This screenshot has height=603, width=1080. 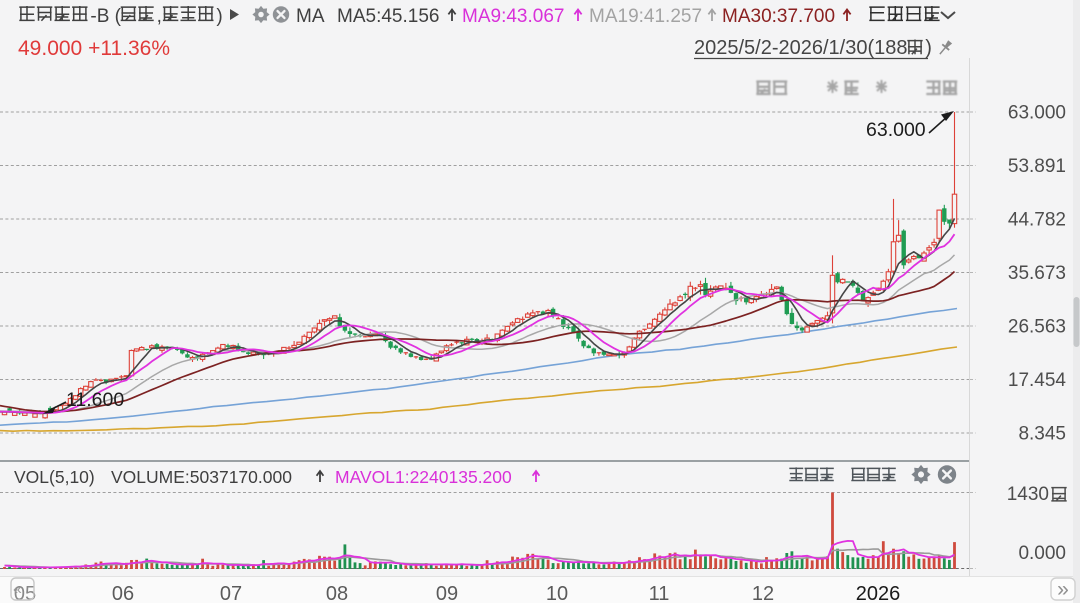 I want to click on svg-text: 06, so click(x=123, y=593).